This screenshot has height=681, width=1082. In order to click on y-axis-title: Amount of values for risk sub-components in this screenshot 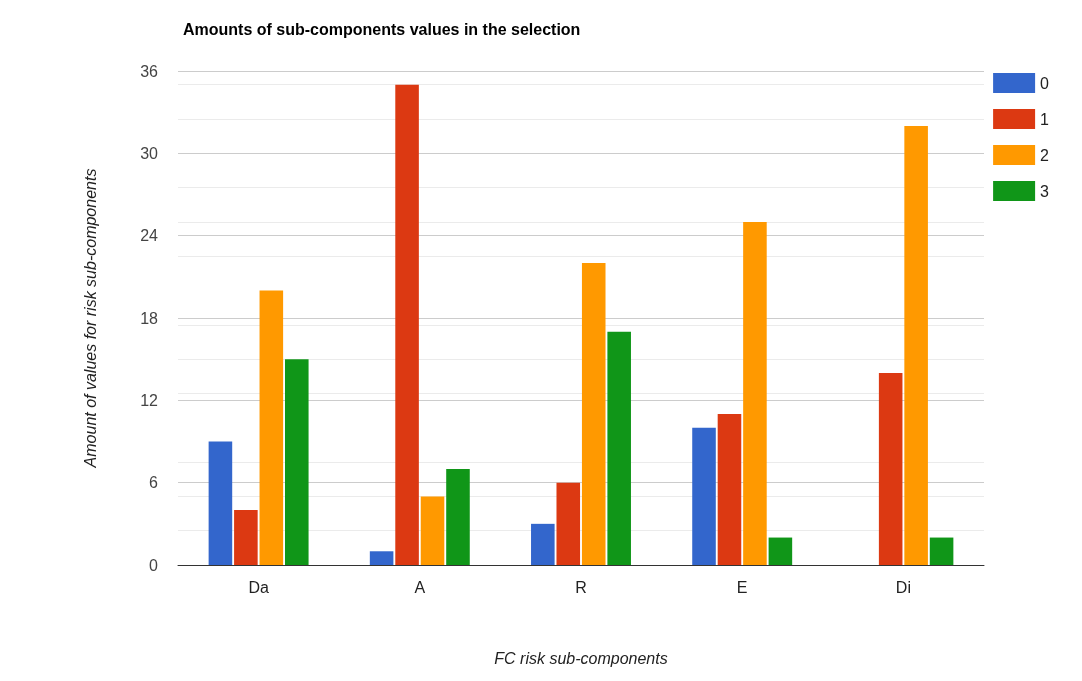, I will do `click(90, 318)`.